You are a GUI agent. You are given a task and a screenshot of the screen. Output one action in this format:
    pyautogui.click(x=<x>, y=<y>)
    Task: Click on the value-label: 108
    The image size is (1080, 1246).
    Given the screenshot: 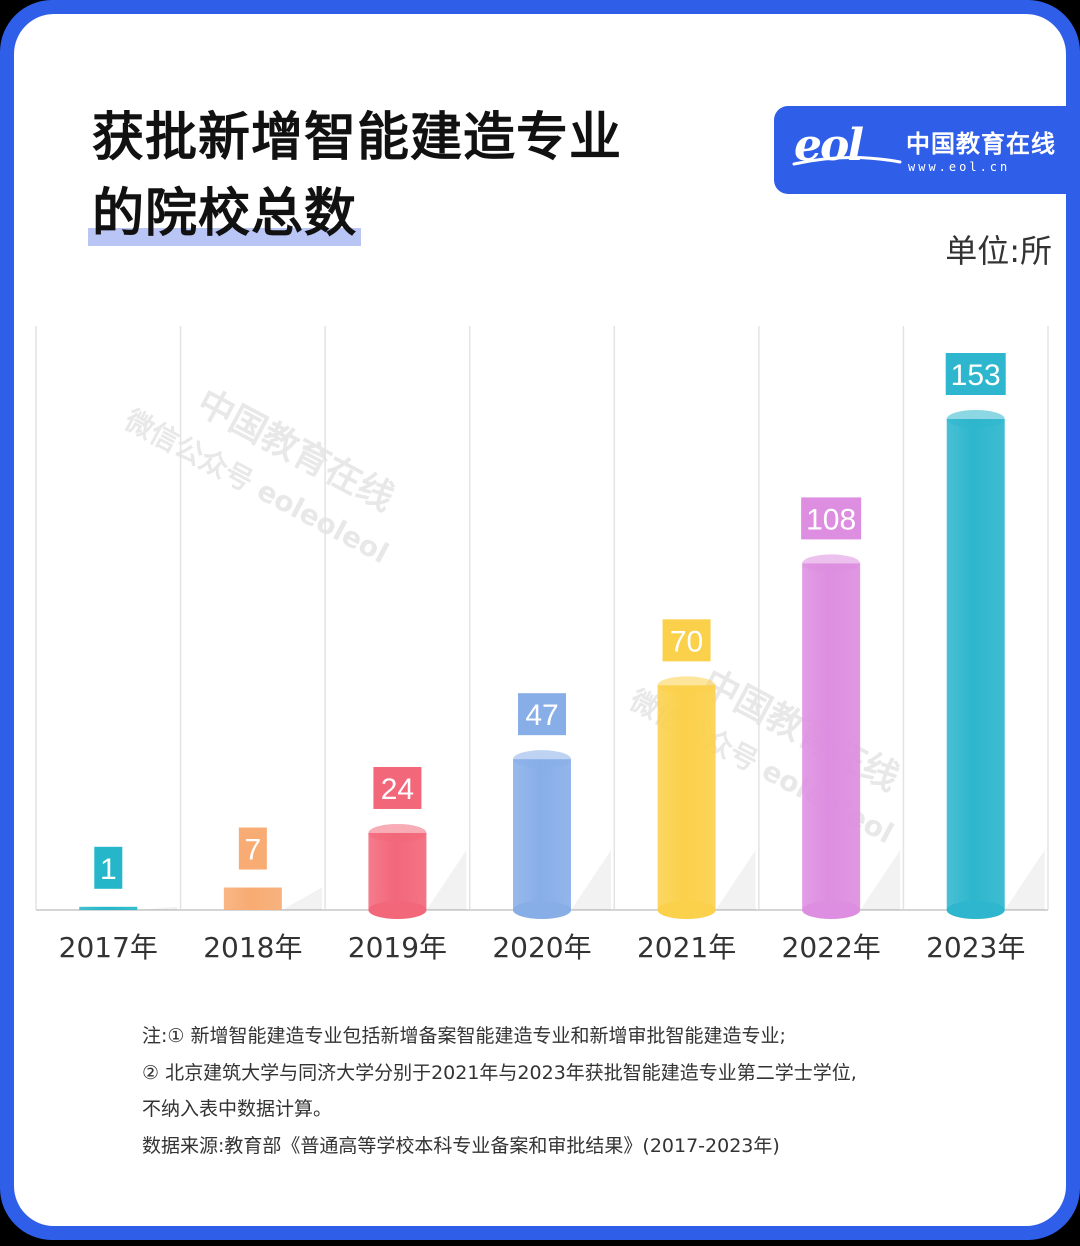 What is the action you would take?
    pyautogui.click(x=831, y=519)
    